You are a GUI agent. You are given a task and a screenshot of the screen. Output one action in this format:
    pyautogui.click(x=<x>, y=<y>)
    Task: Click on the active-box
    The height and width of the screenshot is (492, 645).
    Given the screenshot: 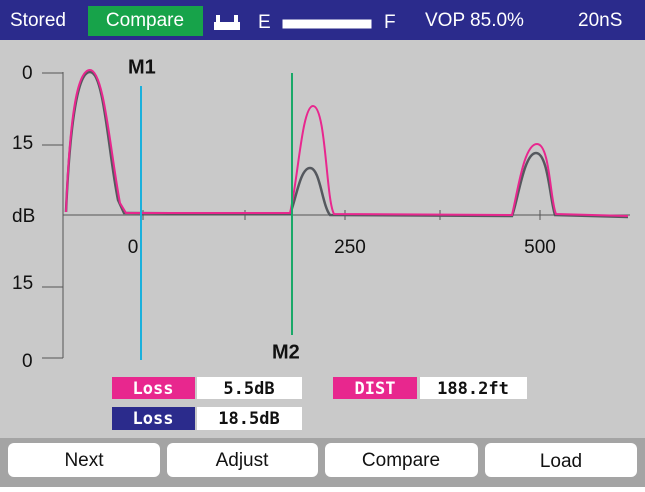 What is the action you would take?
    pyautogui.click(x=145, y=21)
    